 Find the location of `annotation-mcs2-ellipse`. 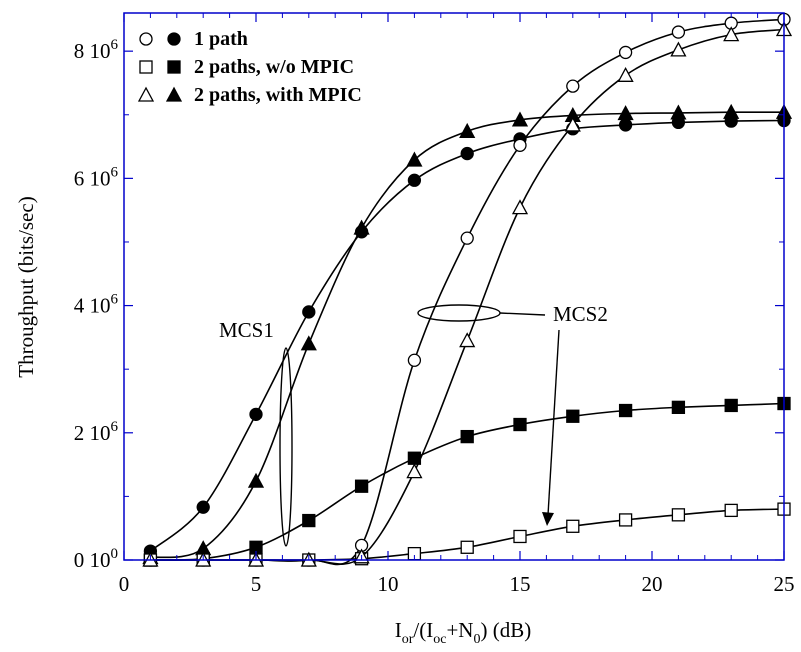

annotation-mcs2-ellipse is located at coordinates (459, 313).